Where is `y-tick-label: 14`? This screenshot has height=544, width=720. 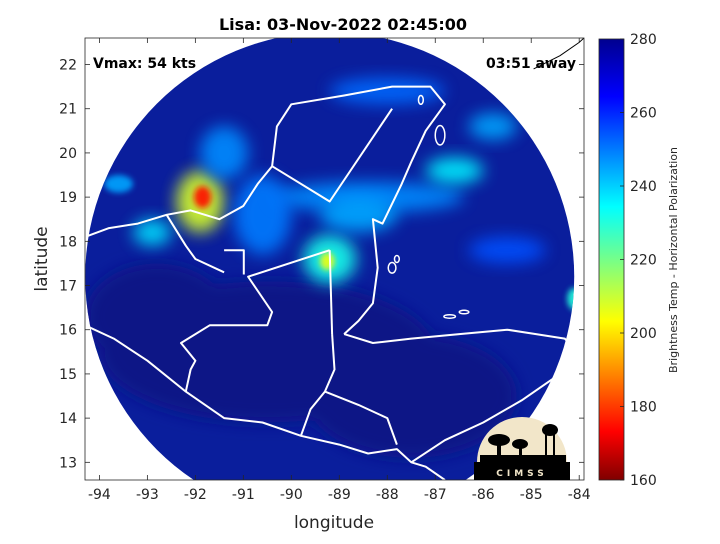
y-tick-label: 14 is located at coordinates (68, 419).